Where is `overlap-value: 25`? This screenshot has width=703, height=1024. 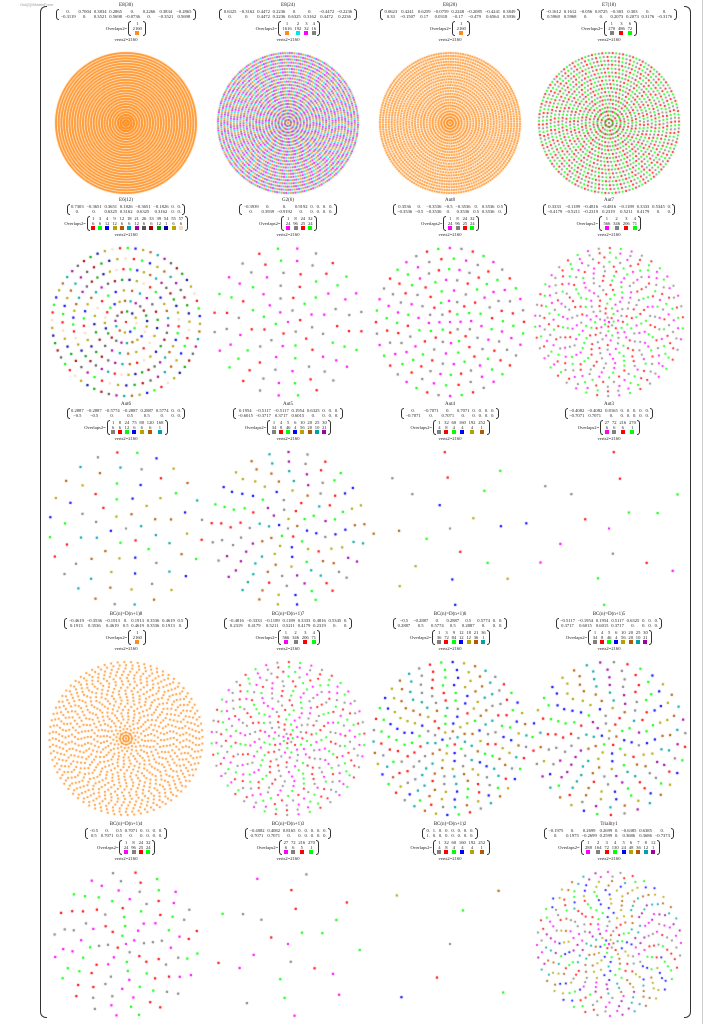 overlap-value: 25 is located at coordinates (141, 847).